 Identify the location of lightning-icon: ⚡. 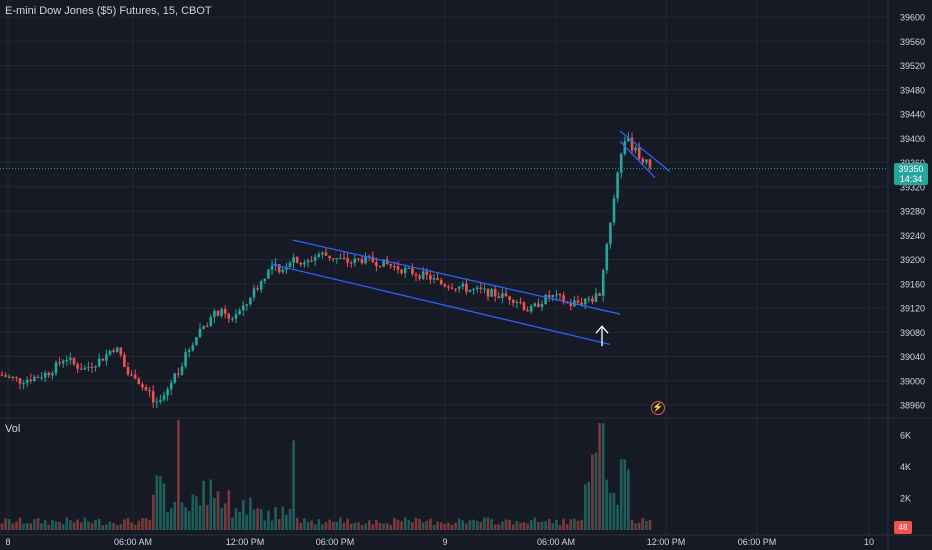
(658, 408).